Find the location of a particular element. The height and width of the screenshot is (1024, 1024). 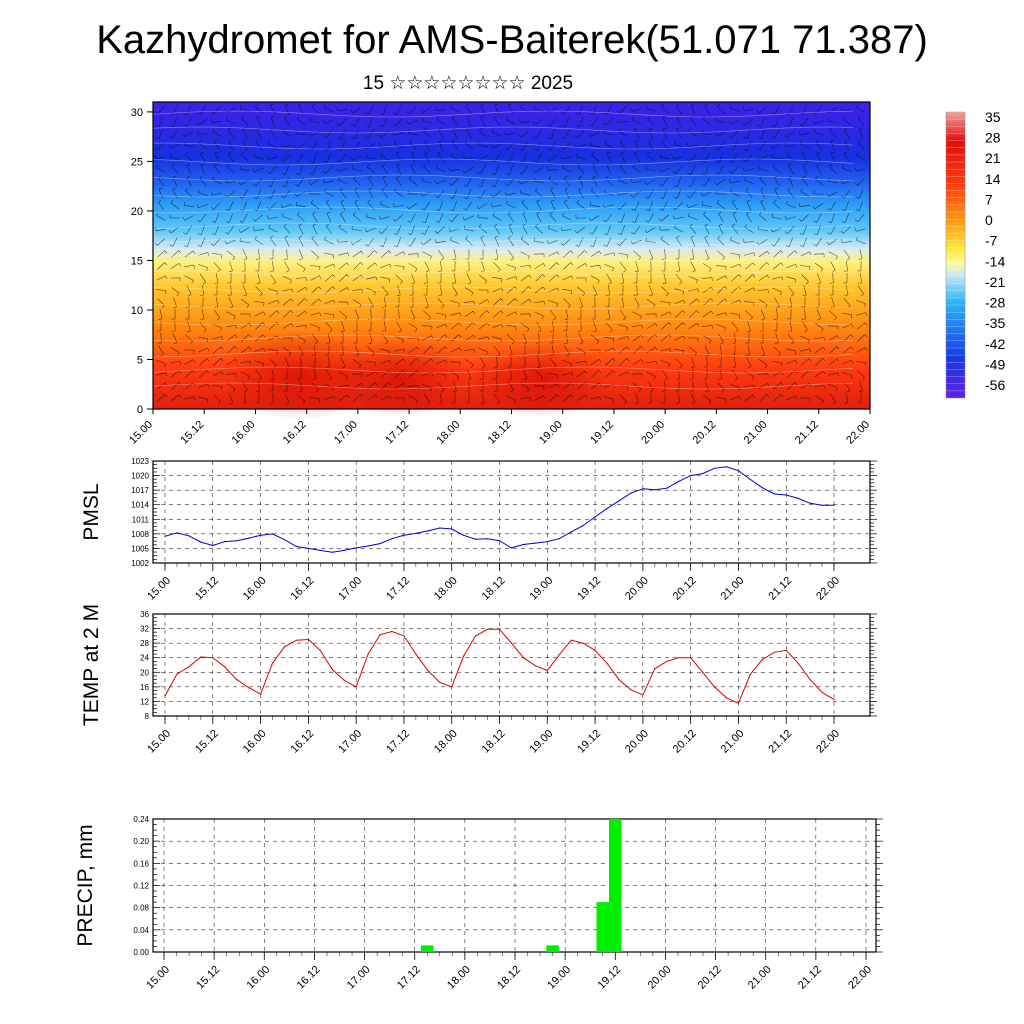

colorbar-label: -28 is located at coordinates (995, 303).